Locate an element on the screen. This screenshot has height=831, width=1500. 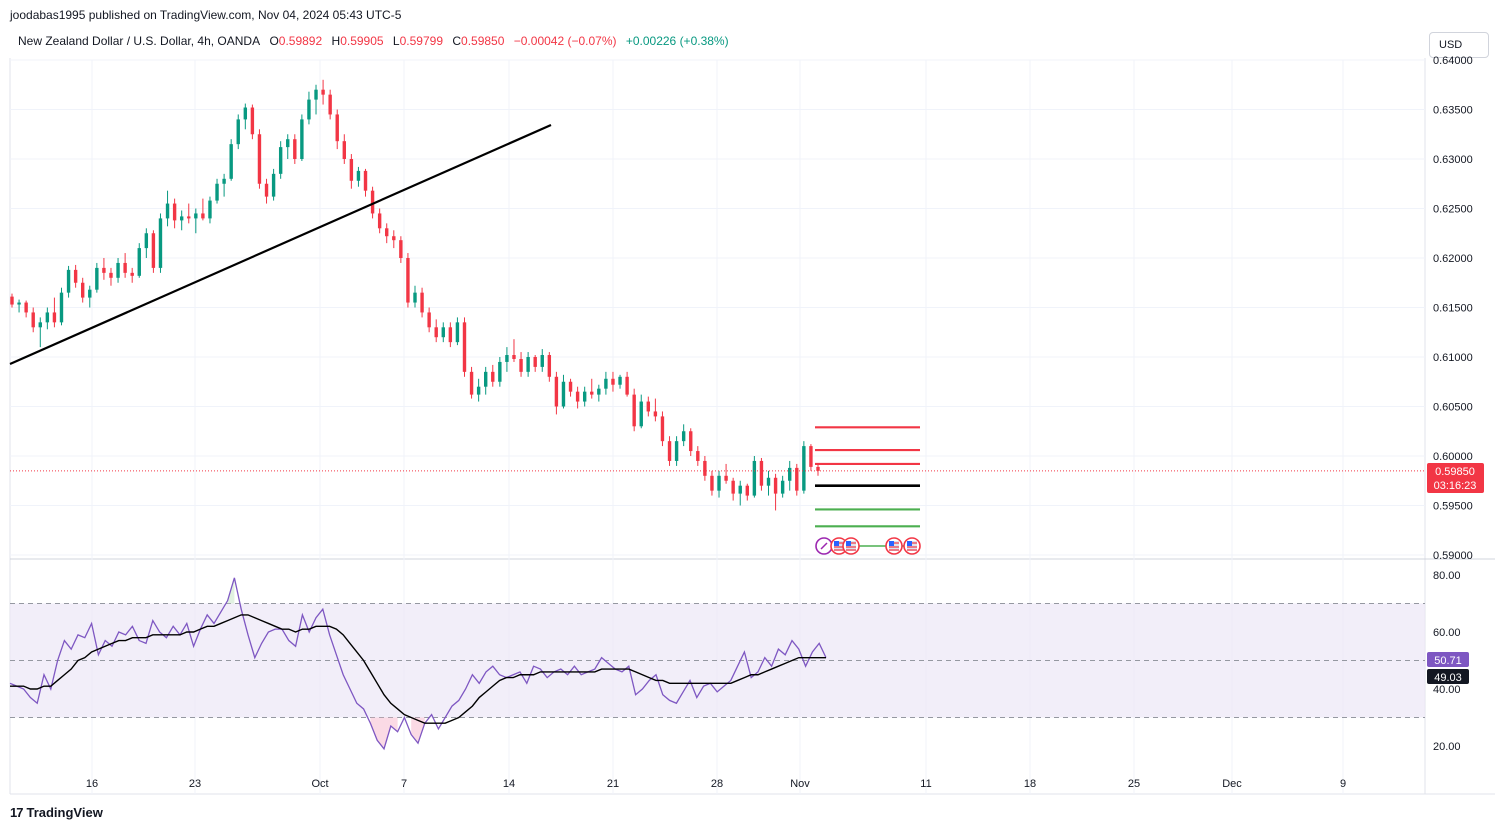
price-tick-label: 0.63500 is located at coordinates (1453, 111).